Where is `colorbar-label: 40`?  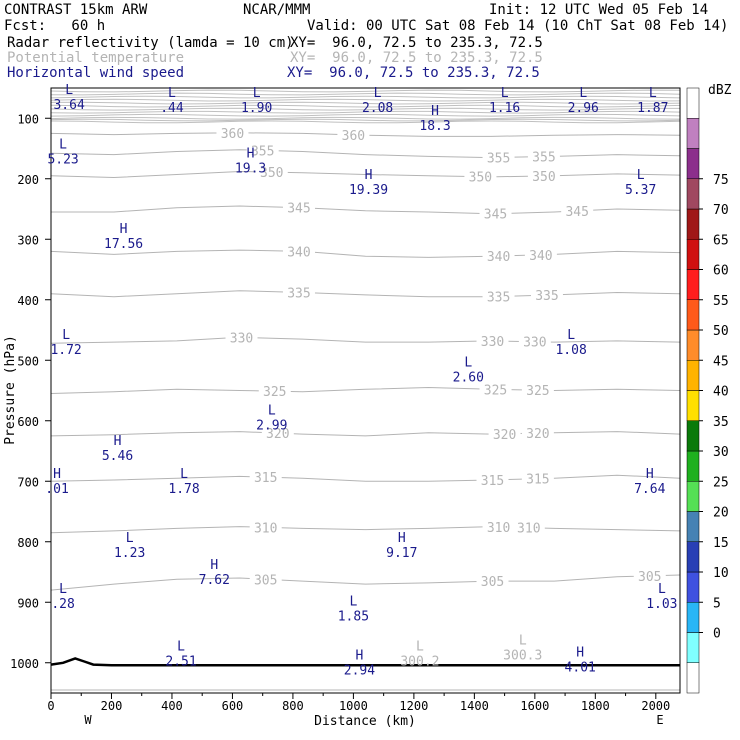
colorbar-label: 40 is located at coordinates (721, 392).